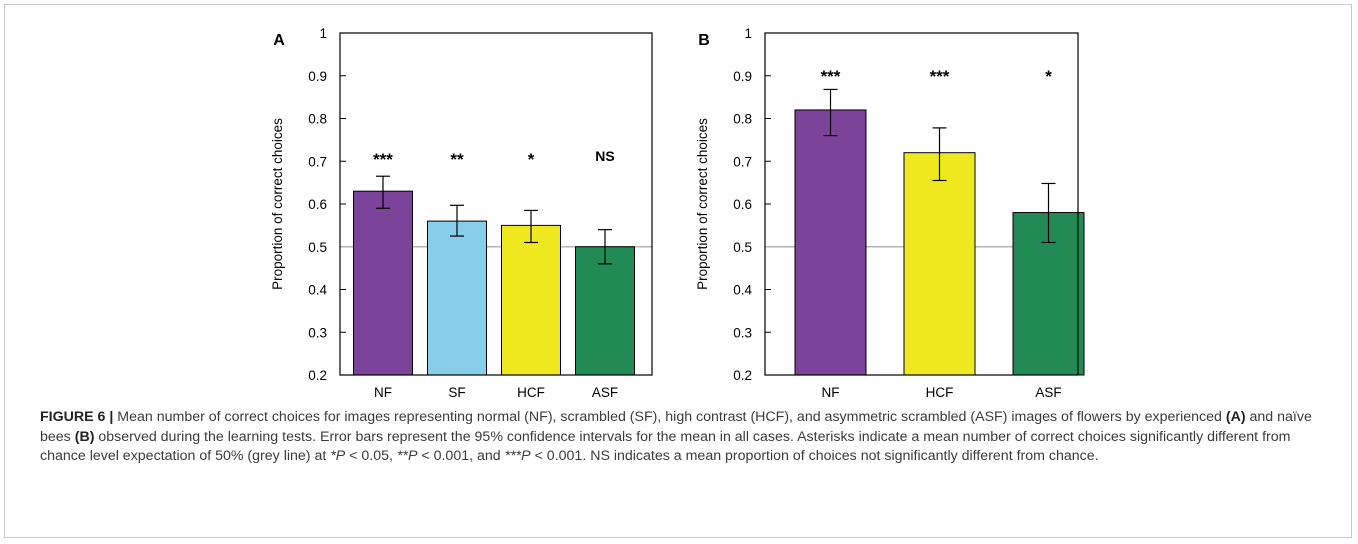 This screenshot has width=1358, height=544. I want to click on x-tick-label: SF, so click(456, 392).